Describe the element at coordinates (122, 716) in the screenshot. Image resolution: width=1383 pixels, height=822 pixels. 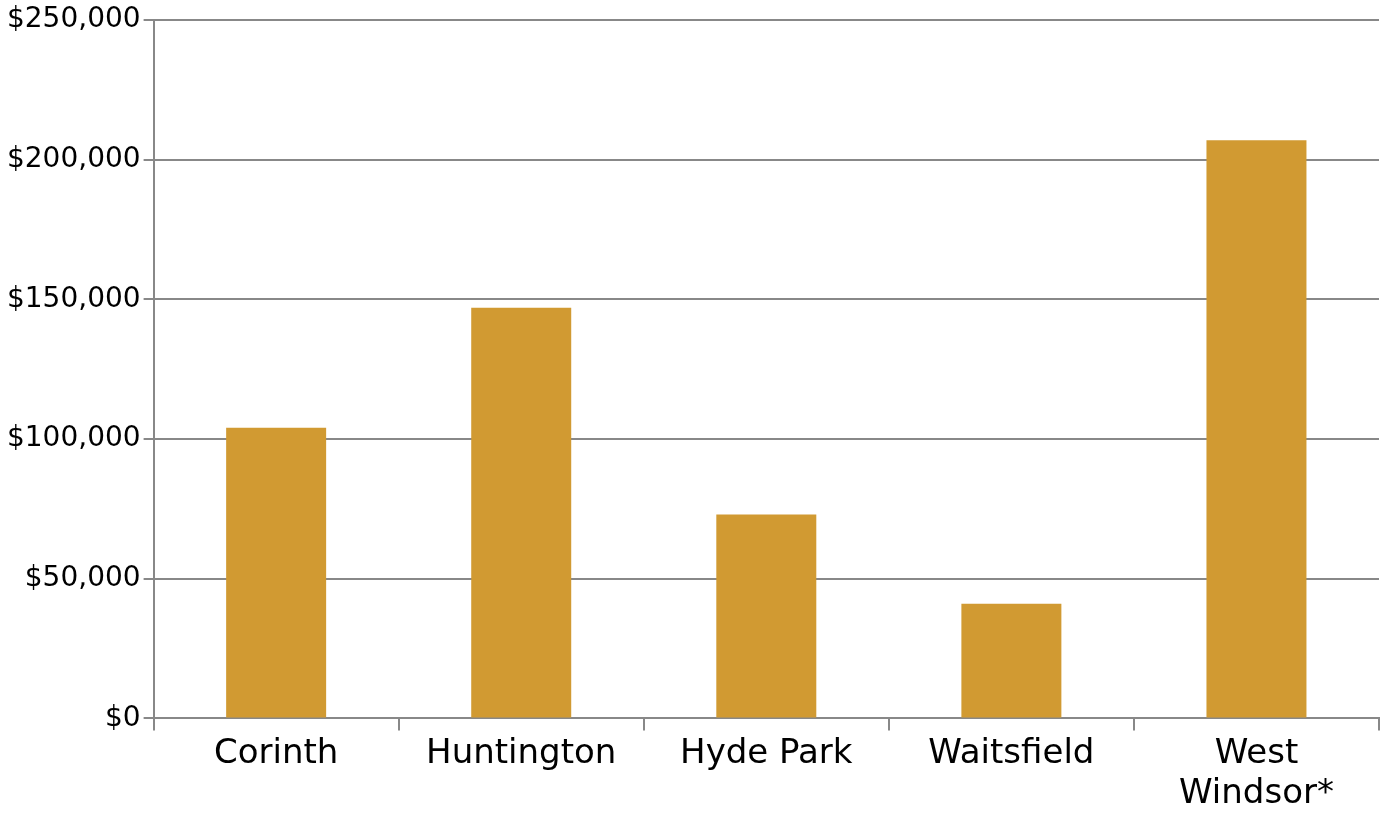
I see `y-tick-label: $0` at that location.